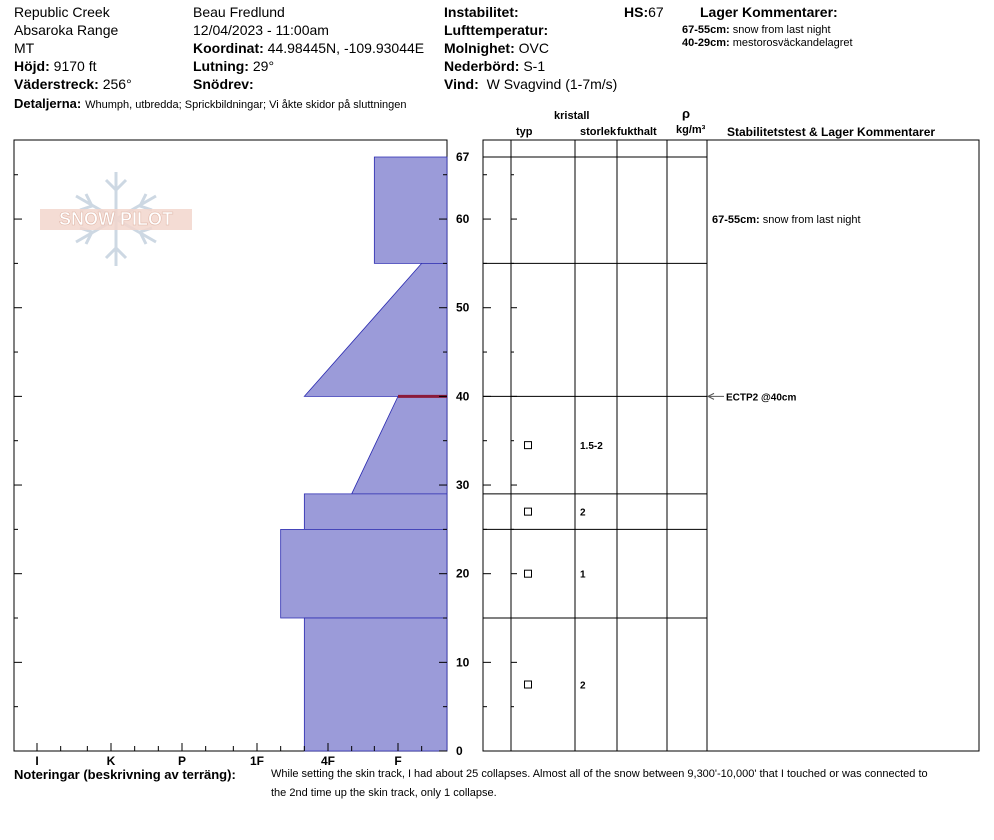  Describe the element at coordinates (117, 84) in the screenshot. I see `aspect-value: 256°` at that location.